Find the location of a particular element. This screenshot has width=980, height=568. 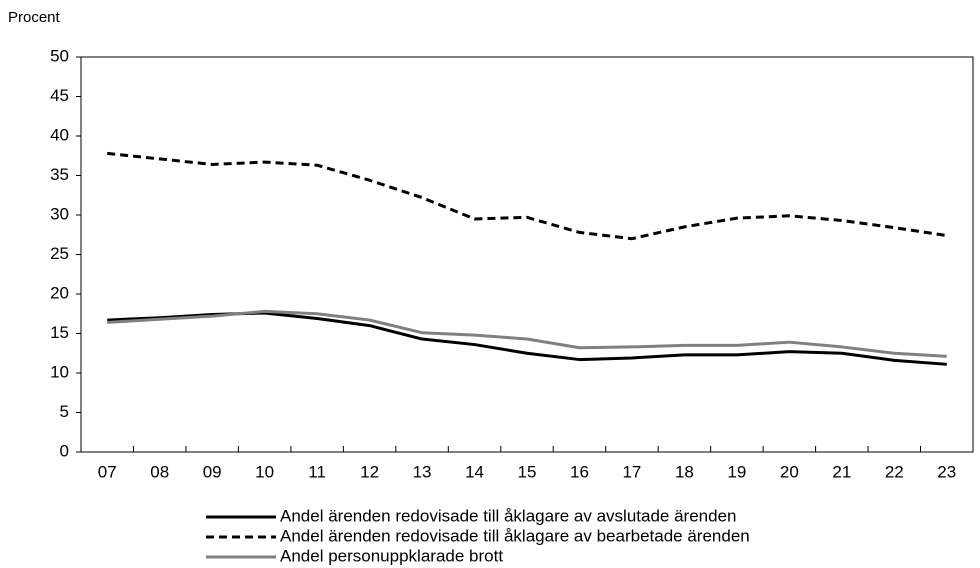

x-tick-label: 23 is located at coordinates (946, 471).